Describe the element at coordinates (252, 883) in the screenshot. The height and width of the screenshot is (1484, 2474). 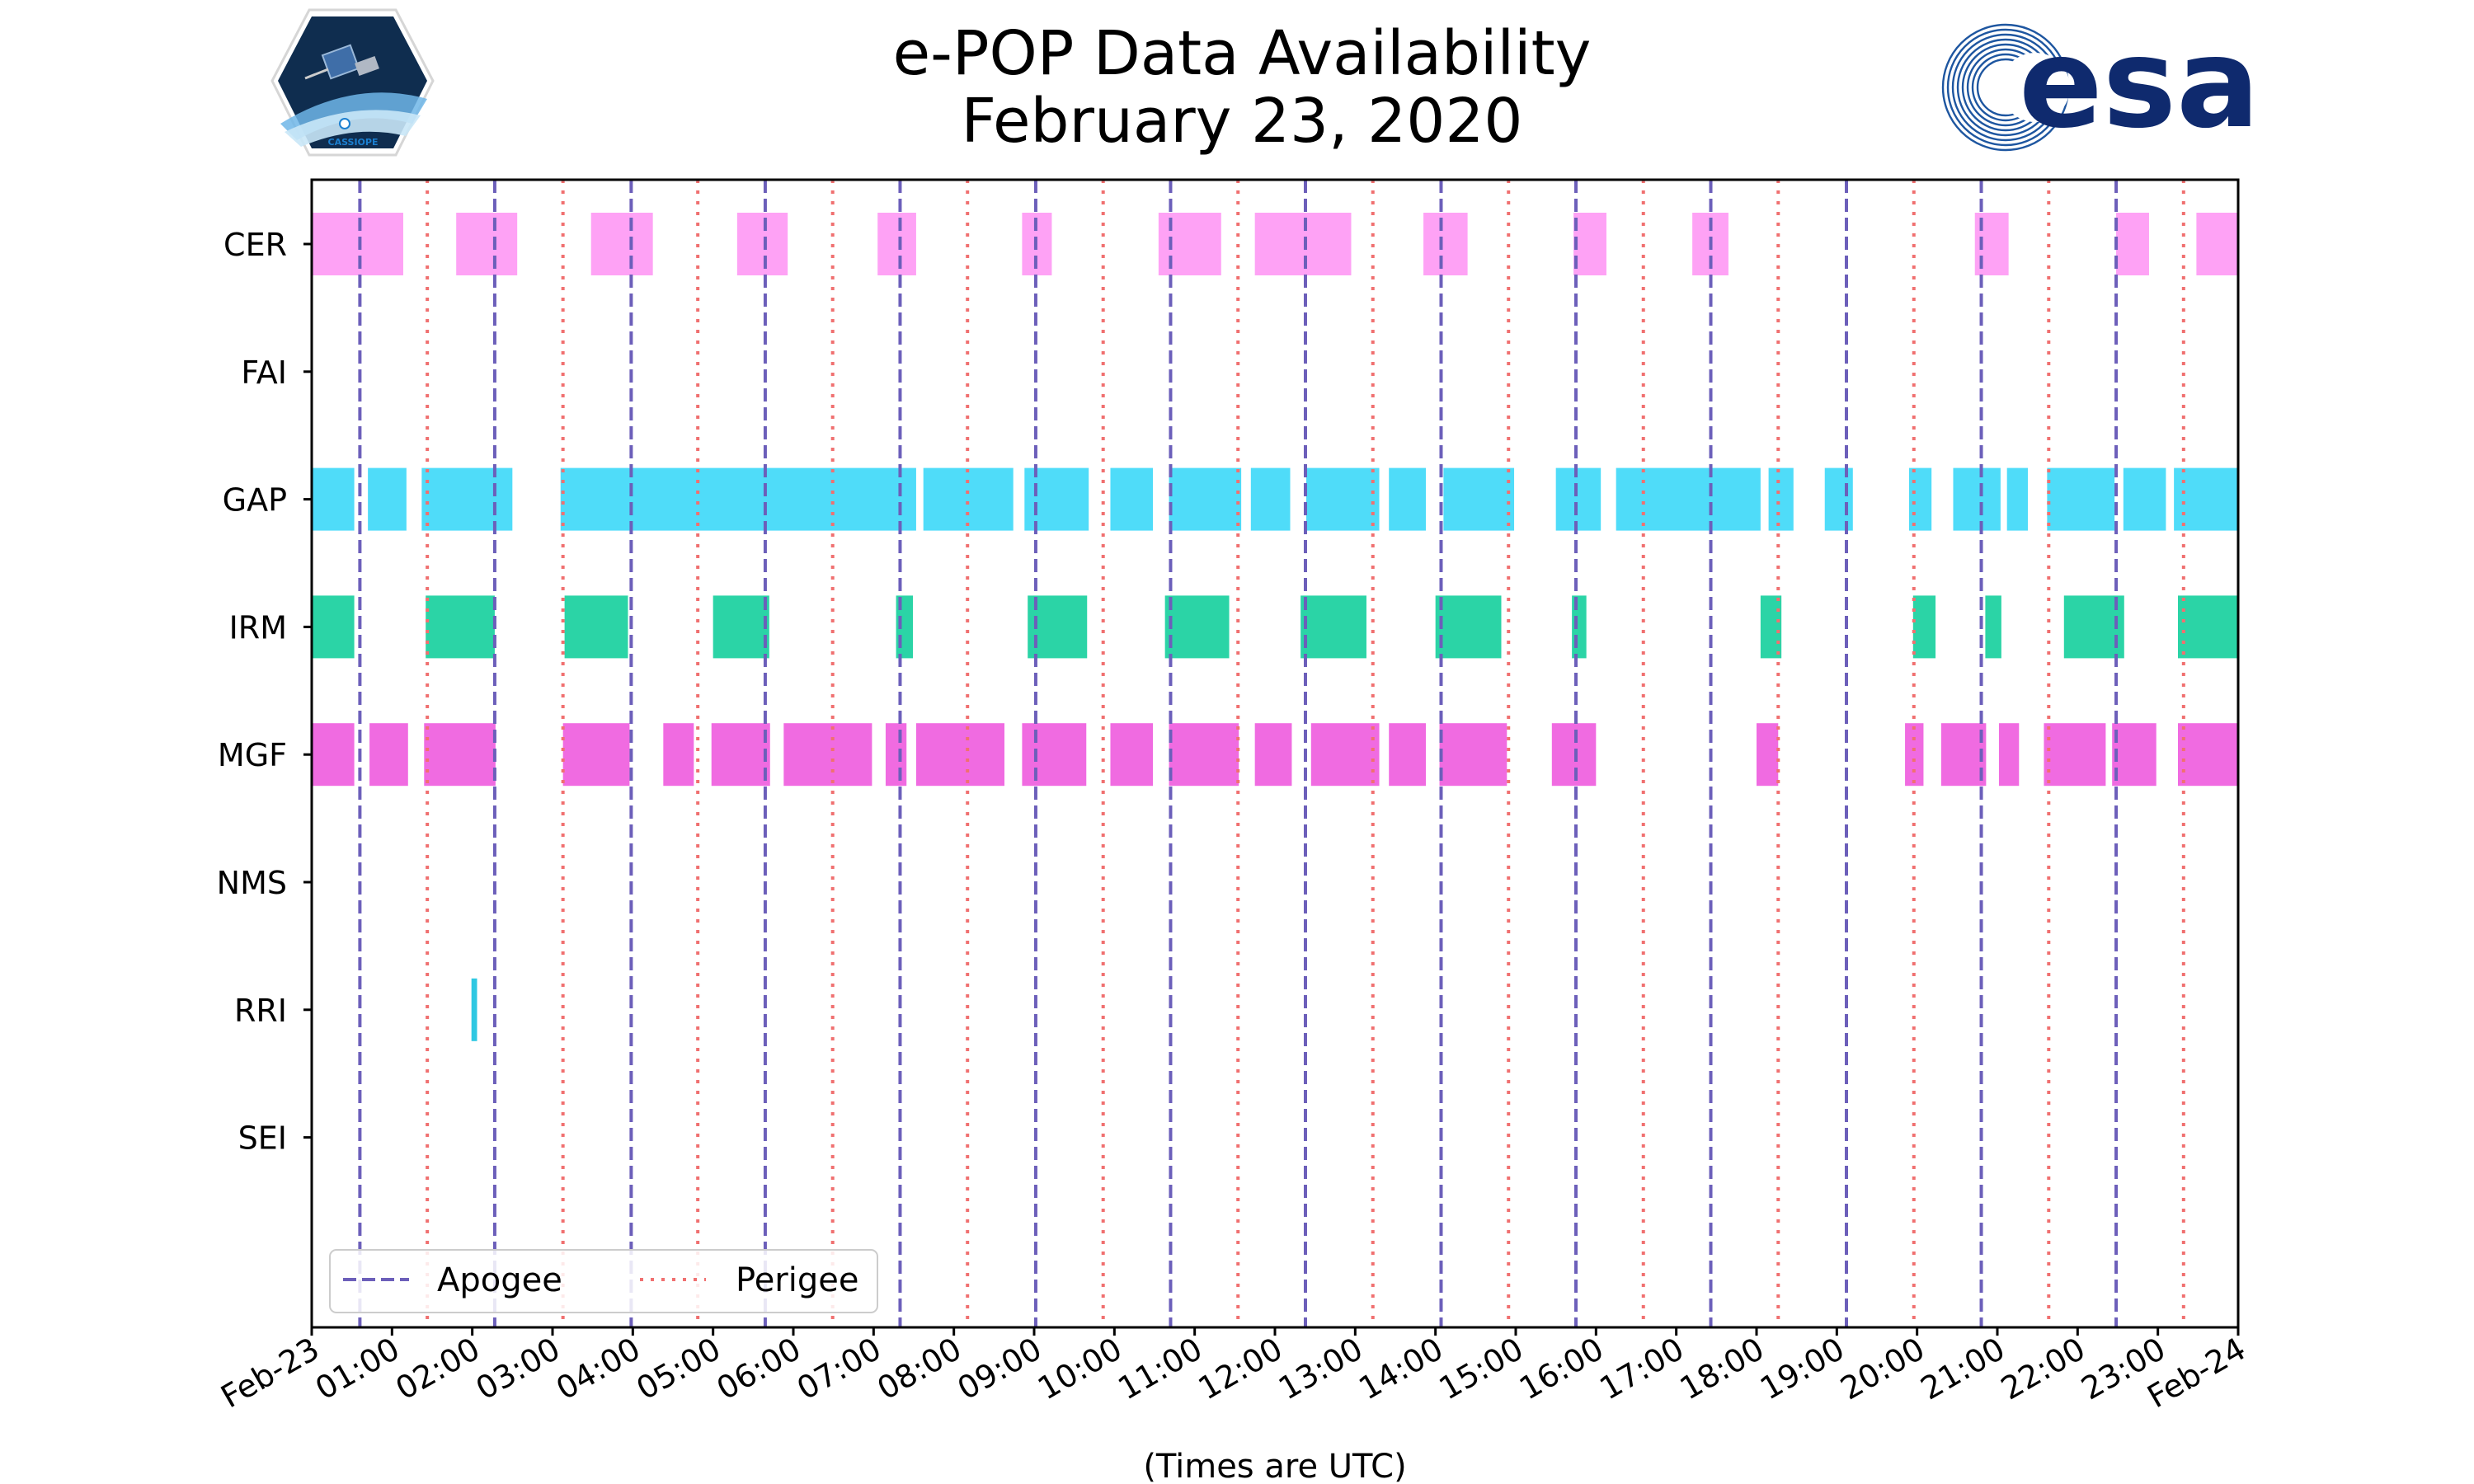
I see `y-tick-label-nms: NMS` at that location.